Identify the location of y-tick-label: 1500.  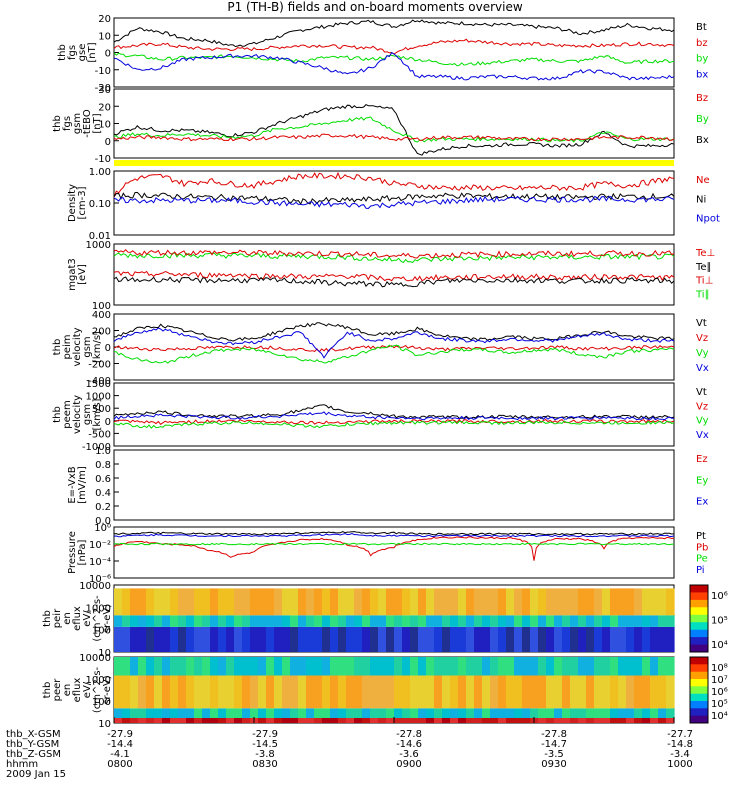
(98, 384).